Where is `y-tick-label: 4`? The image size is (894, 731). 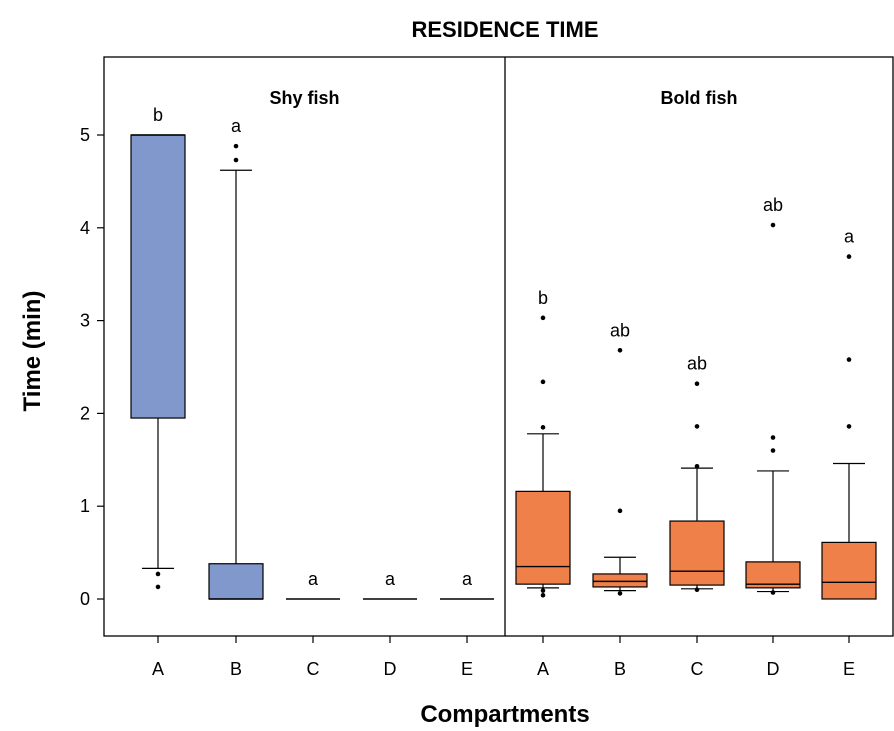
y-tick-label: 4 is located at coordinates (85, 228).